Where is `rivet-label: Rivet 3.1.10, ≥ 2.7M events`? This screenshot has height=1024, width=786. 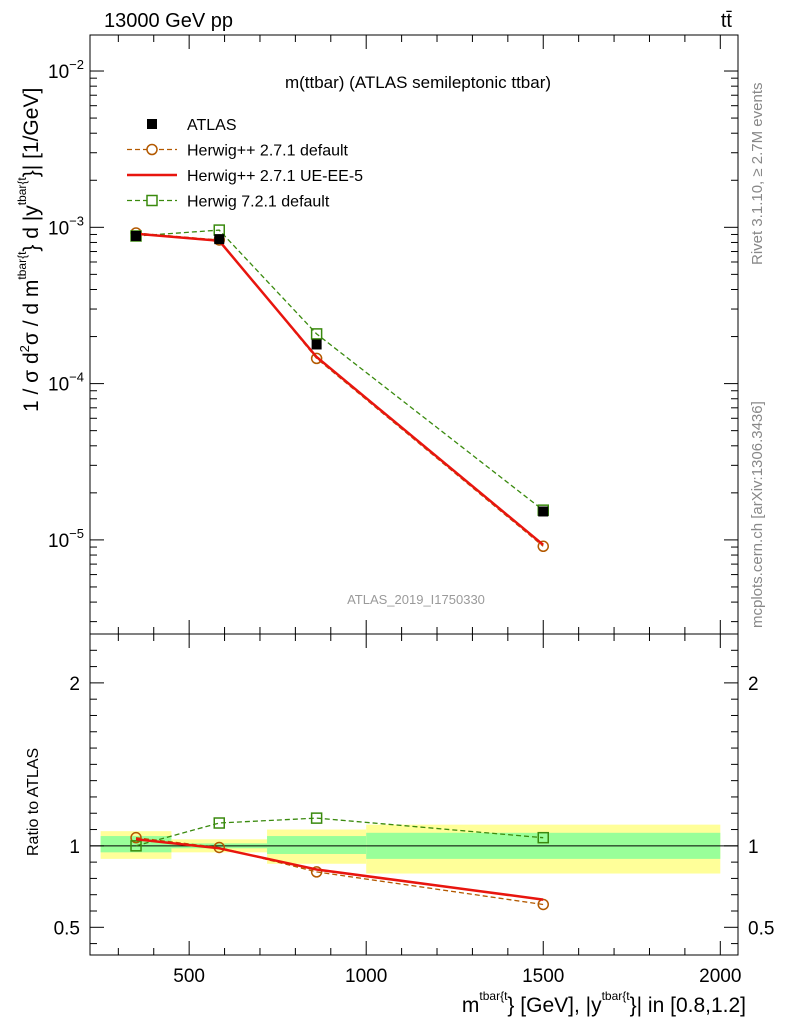 rivet-label: Rivet 3.1.10, ≥ 2.7M events is located at coordinates (757, 174).